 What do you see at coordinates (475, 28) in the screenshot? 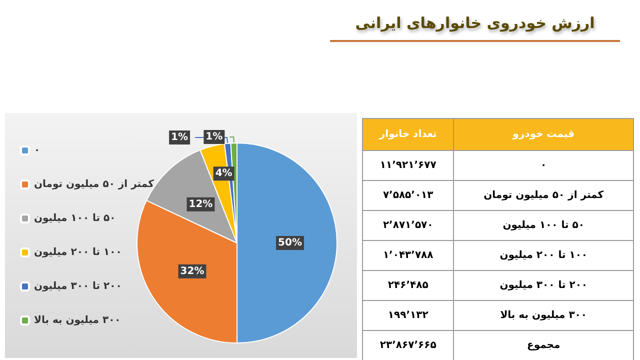
I see `text: ارزش خودروی خانوارهای ایرانی` at bounding box center [475, 28].